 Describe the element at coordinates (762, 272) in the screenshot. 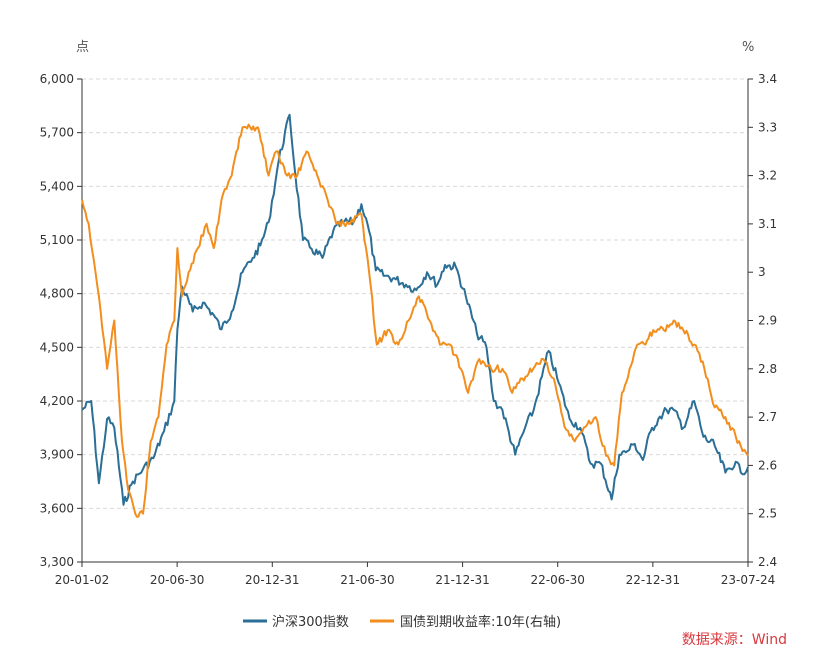

I see `right-tick-label: 3` at that location.